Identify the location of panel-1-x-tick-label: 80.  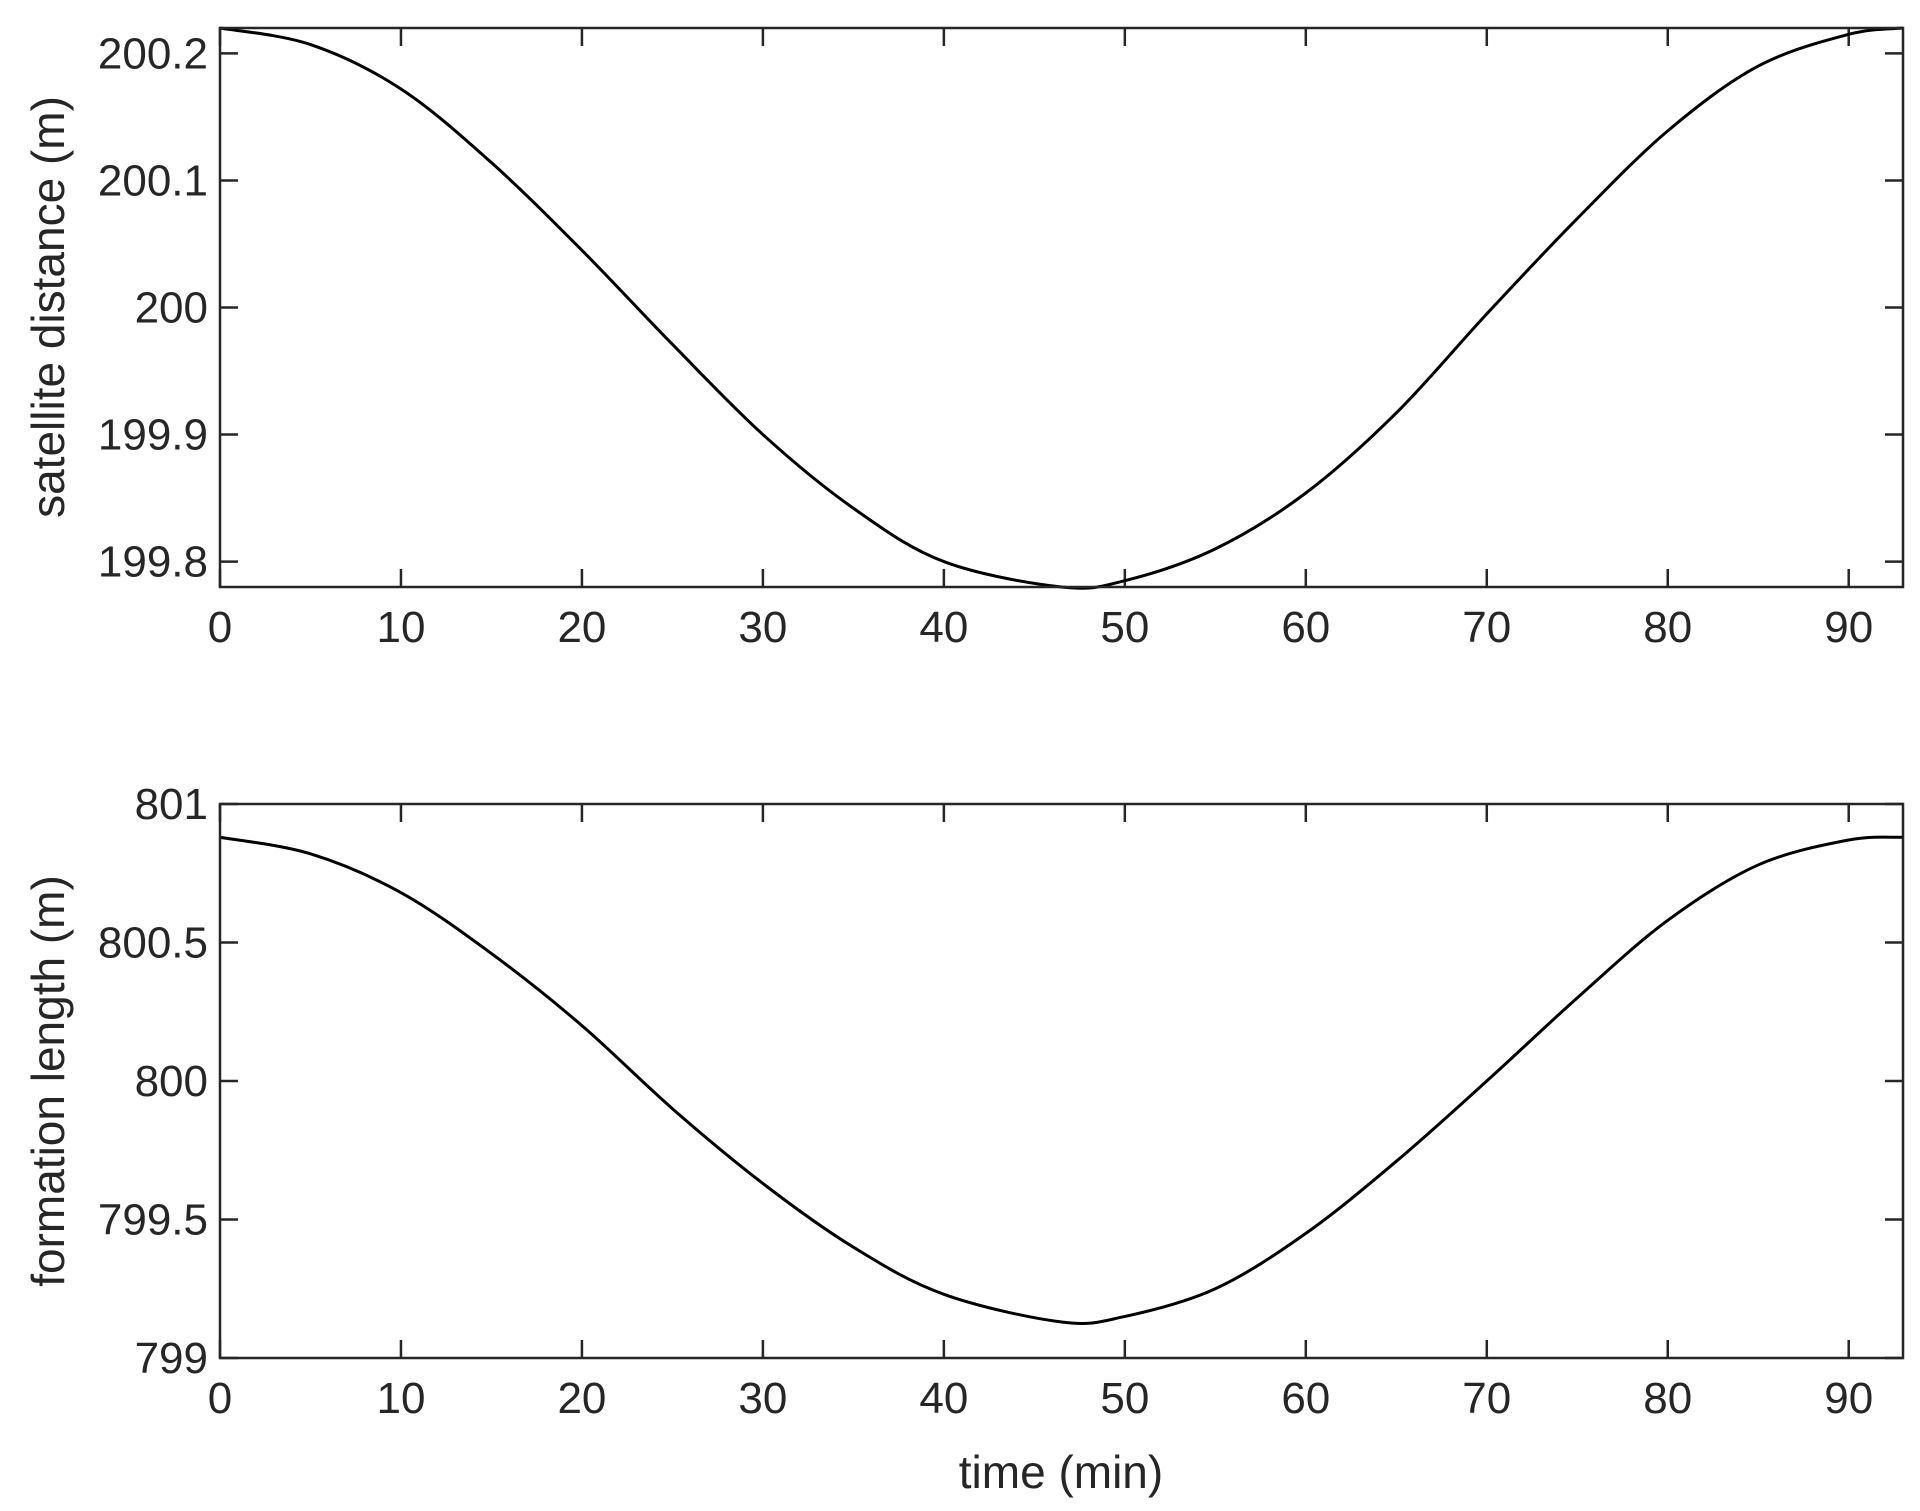
(1667, 627).